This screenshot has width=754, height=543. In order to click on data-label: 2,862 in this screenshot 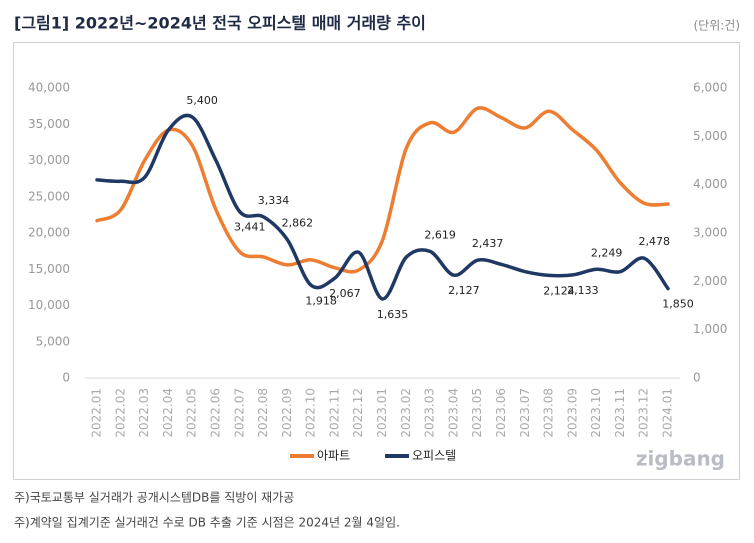, I will do `click(298, 223)`.